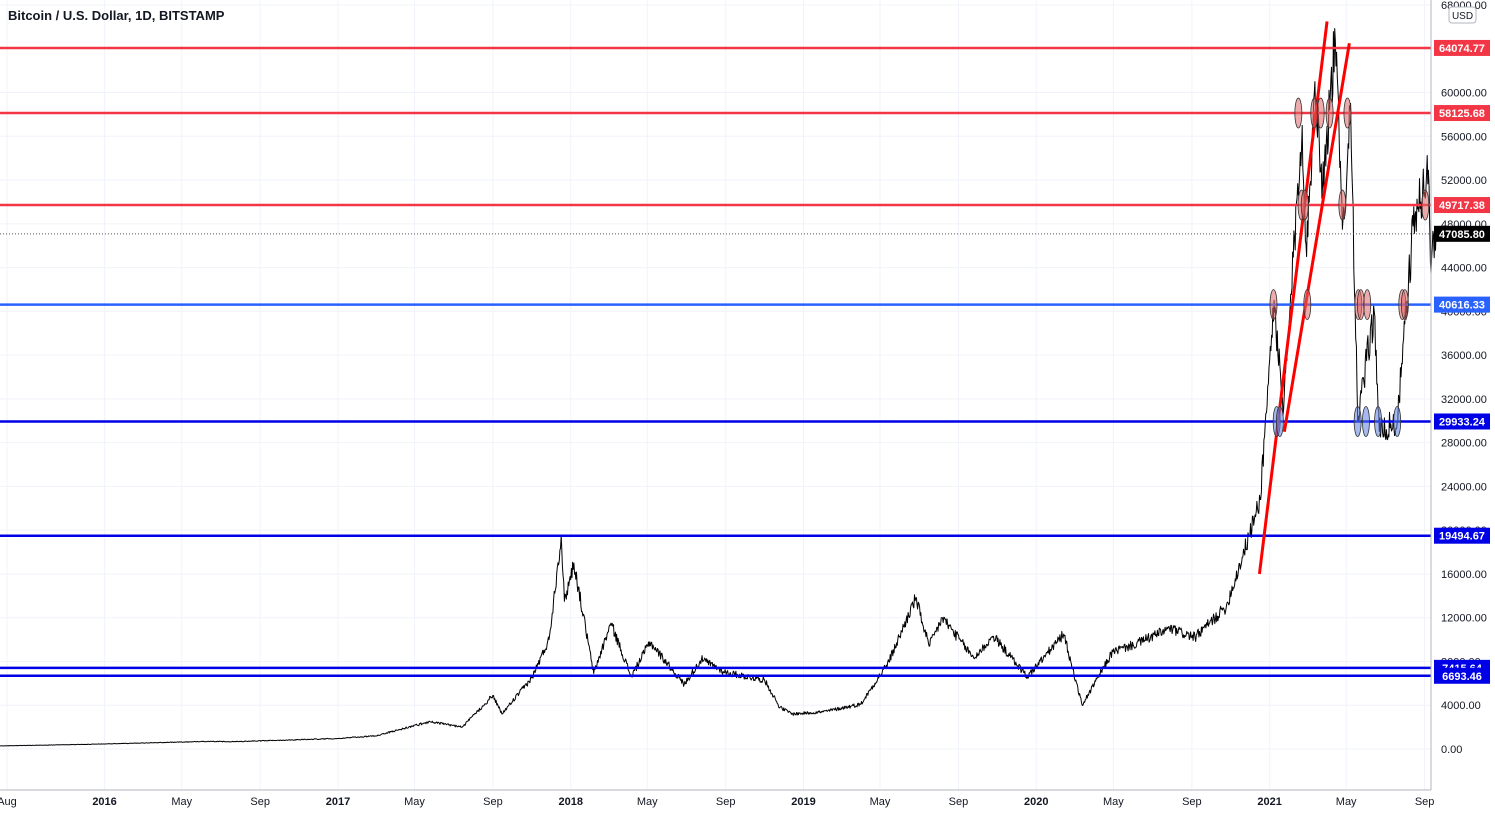 This screenshot has height=821, width=1495. Describe the element at coordinates (1451, 750) in the screenshot. I see `y-tick-label: 0.00` at that location.